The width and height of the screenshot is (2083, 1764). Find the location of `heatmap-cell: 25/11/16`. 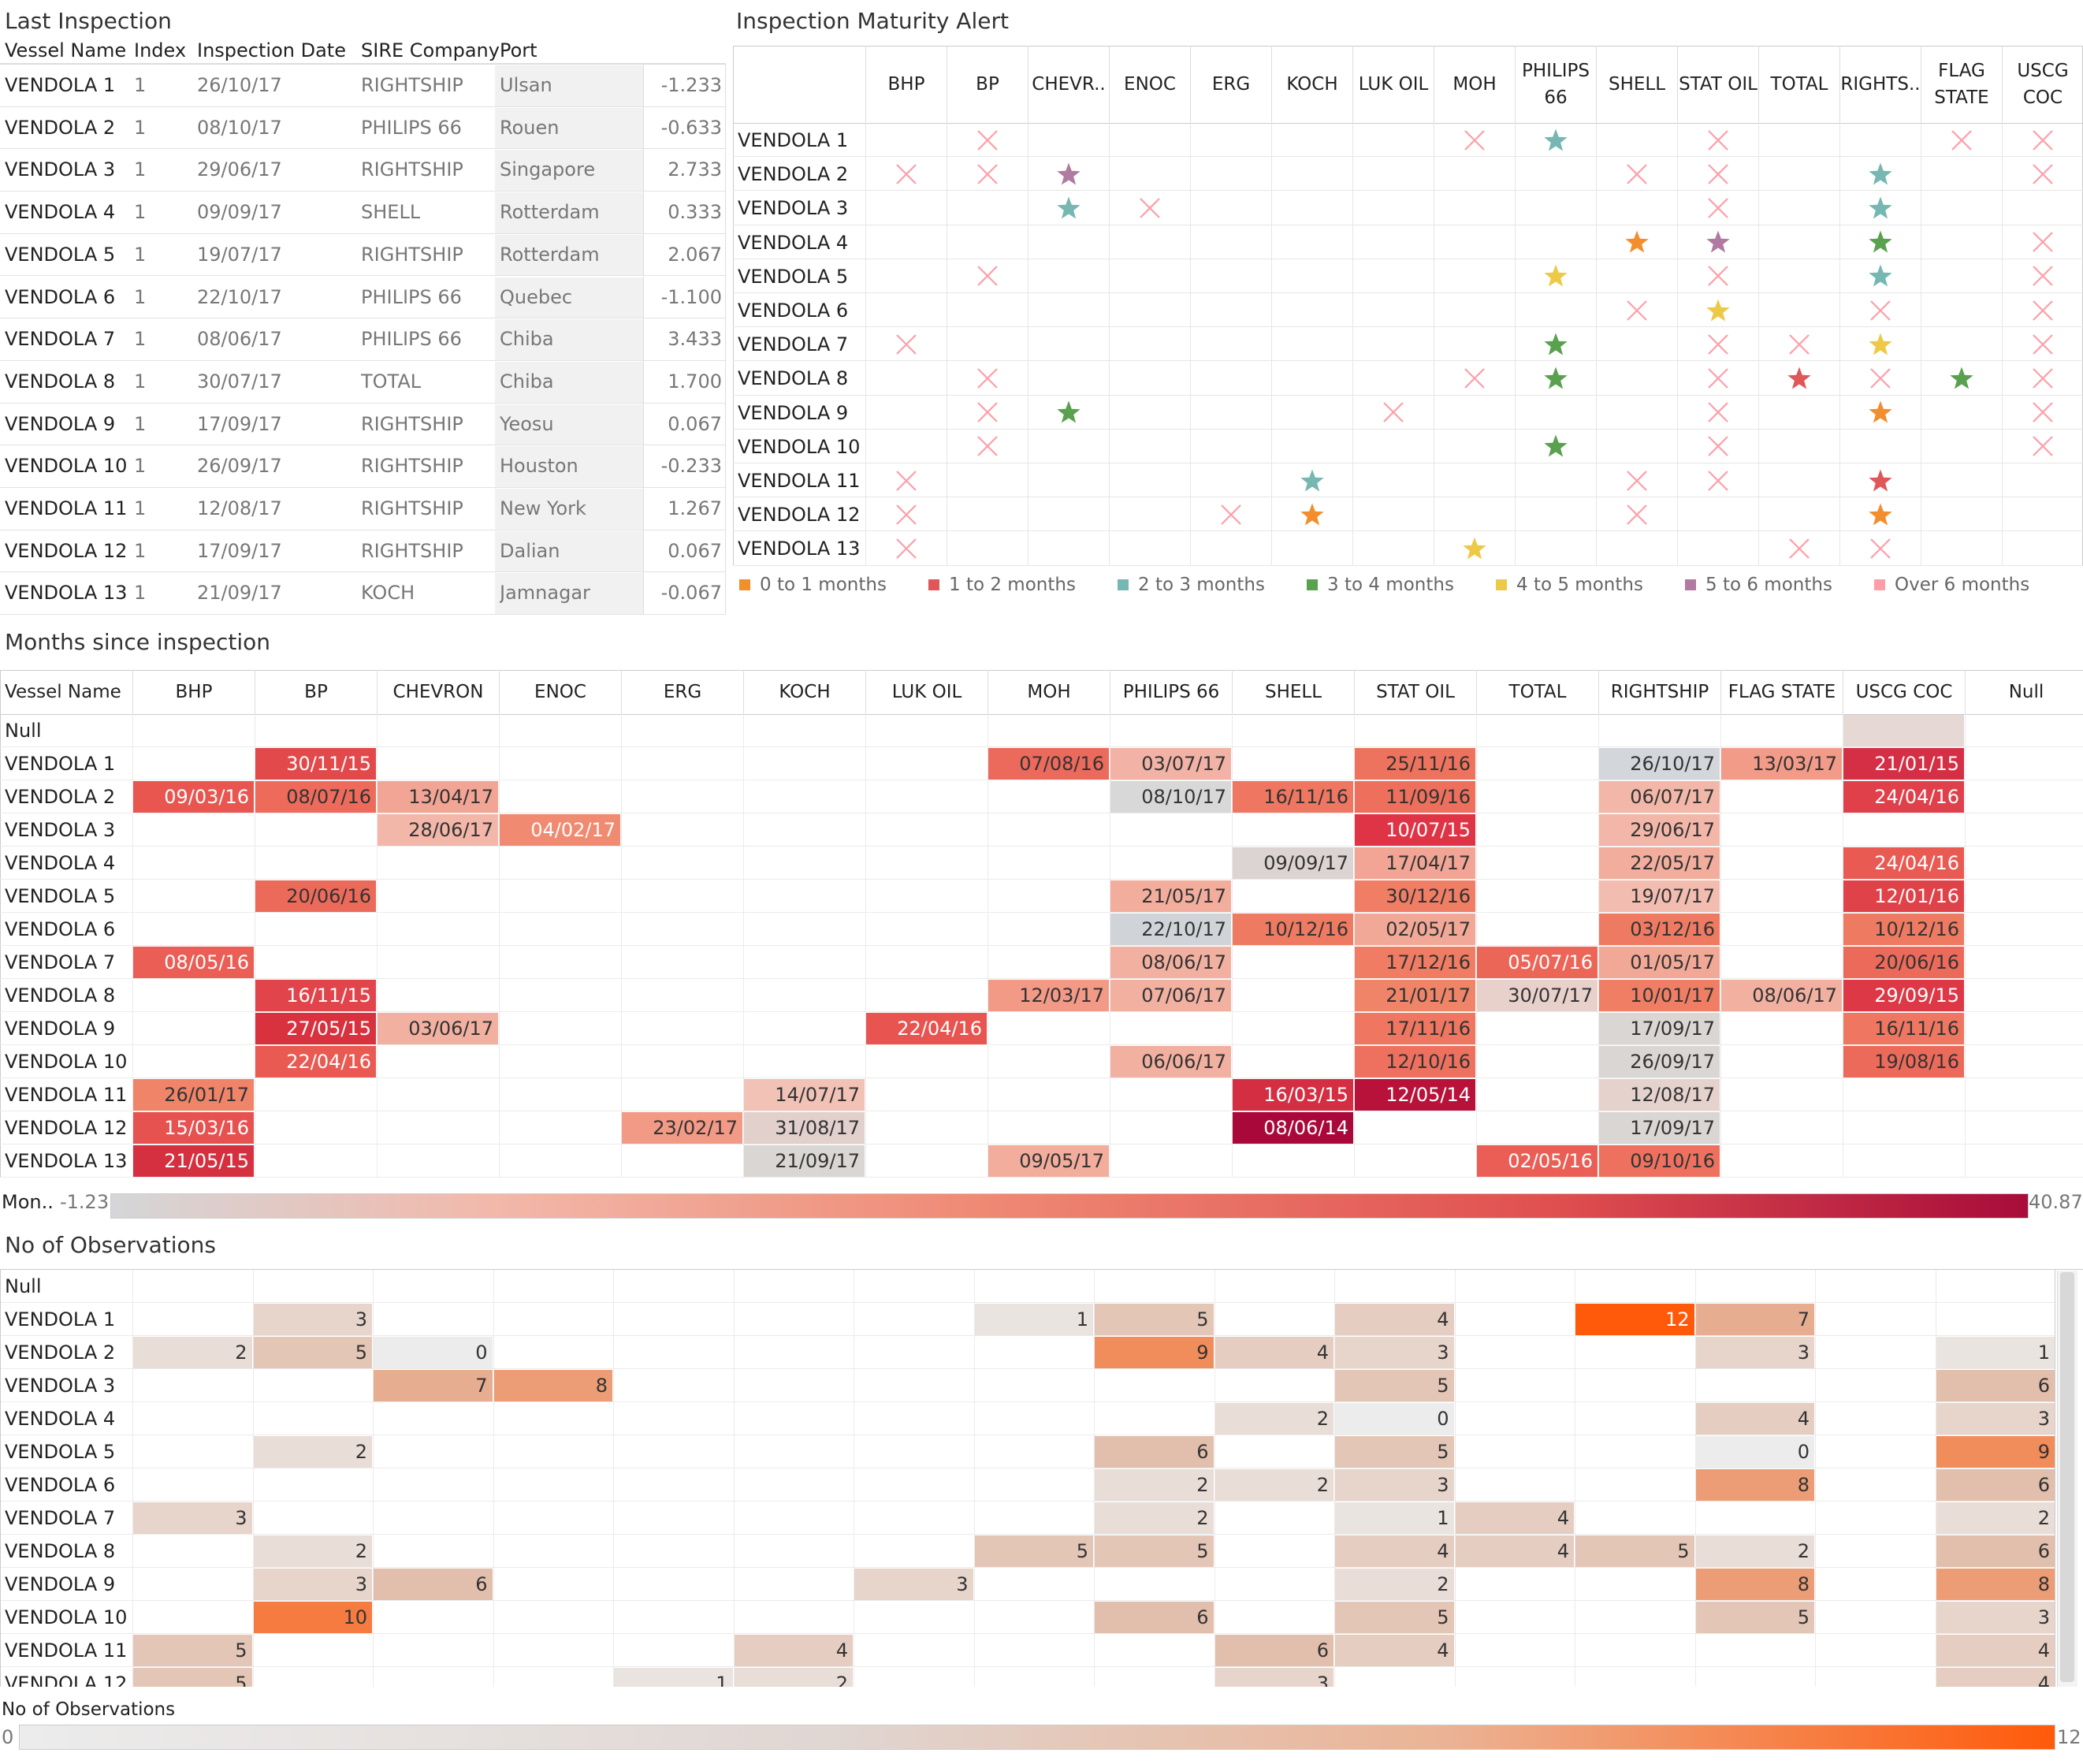

heatmap-cell: 25/11/16 is located at coordinates (1415, 764).